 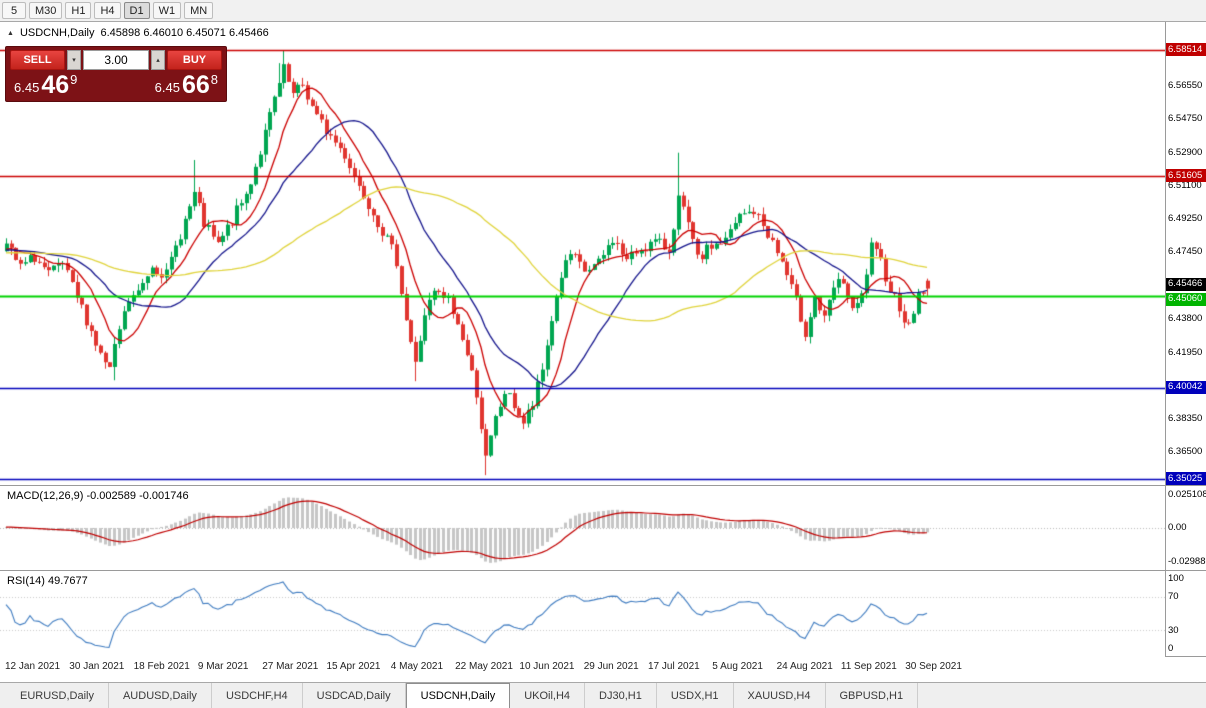 What do you see at coordinates (195, 85) in the screenshot?
I see `buy-price-big: 66` at bounding box center [195, 85].